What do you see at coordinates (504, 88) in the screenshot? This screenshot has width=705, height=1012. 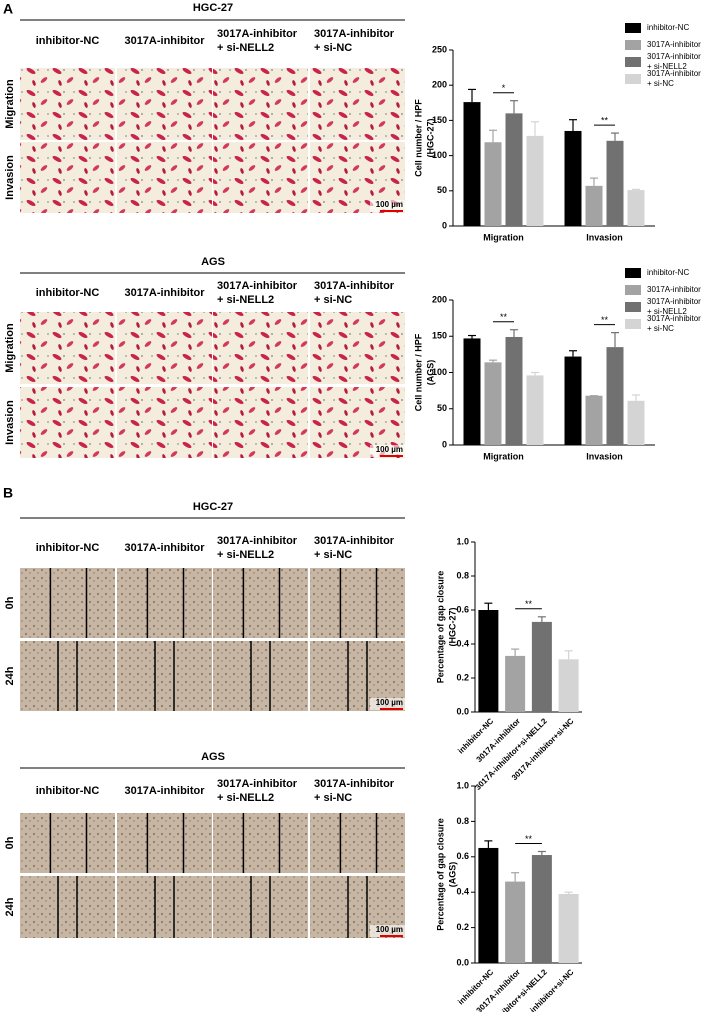 I see `significance-label: *` at bounding box center [504, 88].